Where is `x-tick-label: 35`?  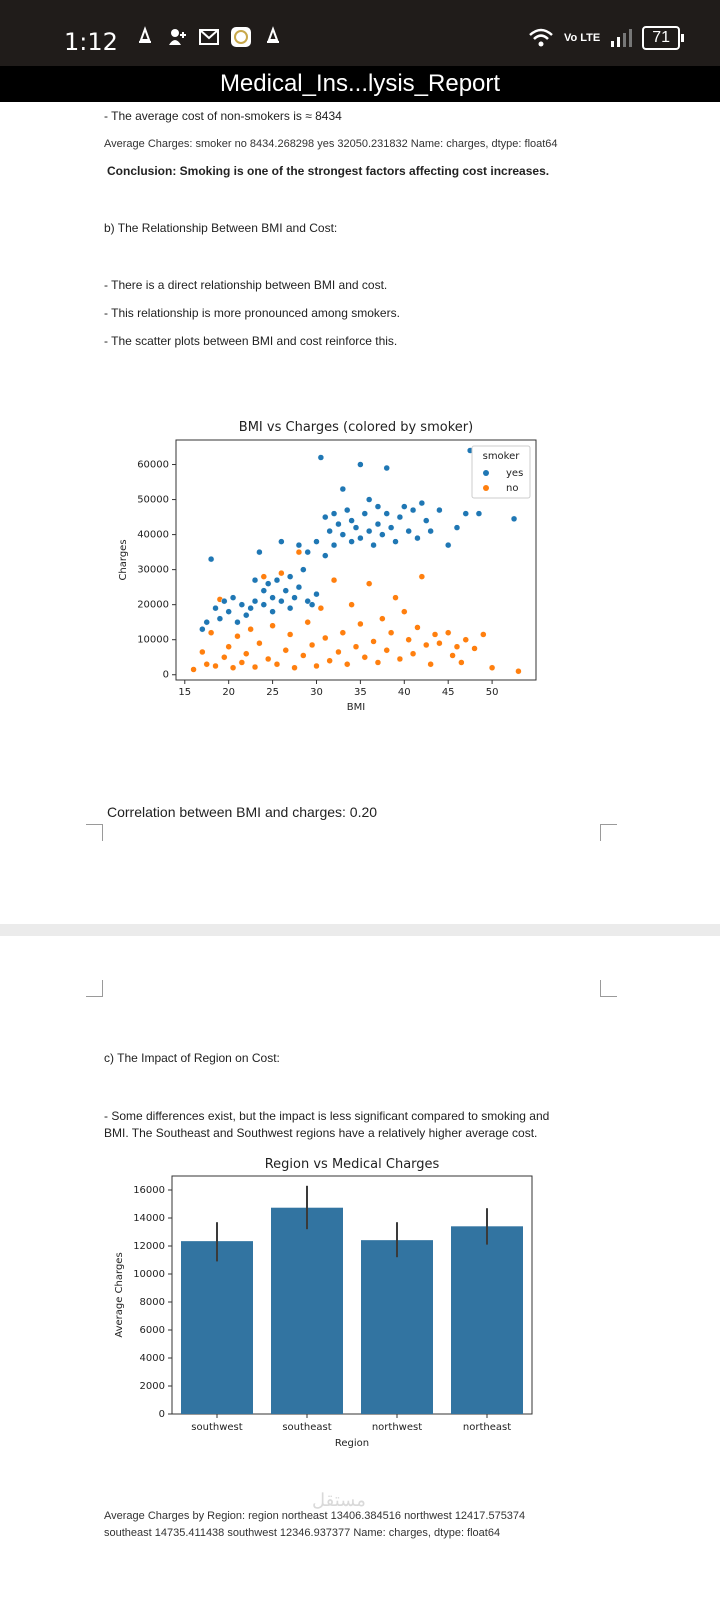
x-tick-label: 35 is located at coordinates (360, 692).